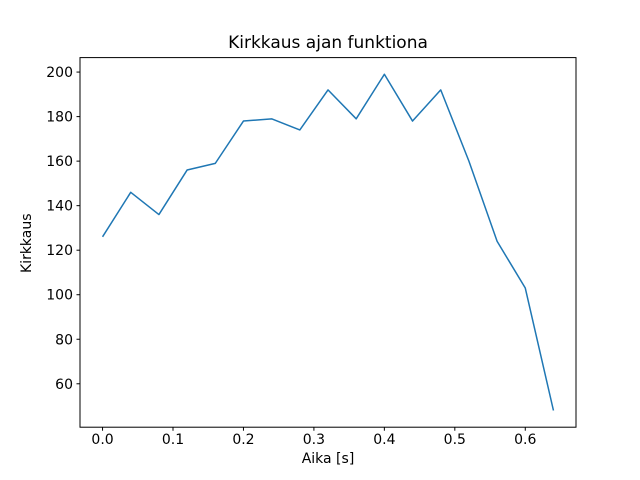 This screenshot has width=640, height=480. What do you see at coordinates (59, 73) in the screenshot?
I see `y-tick-label: 200` at bounding box center [59, 73].